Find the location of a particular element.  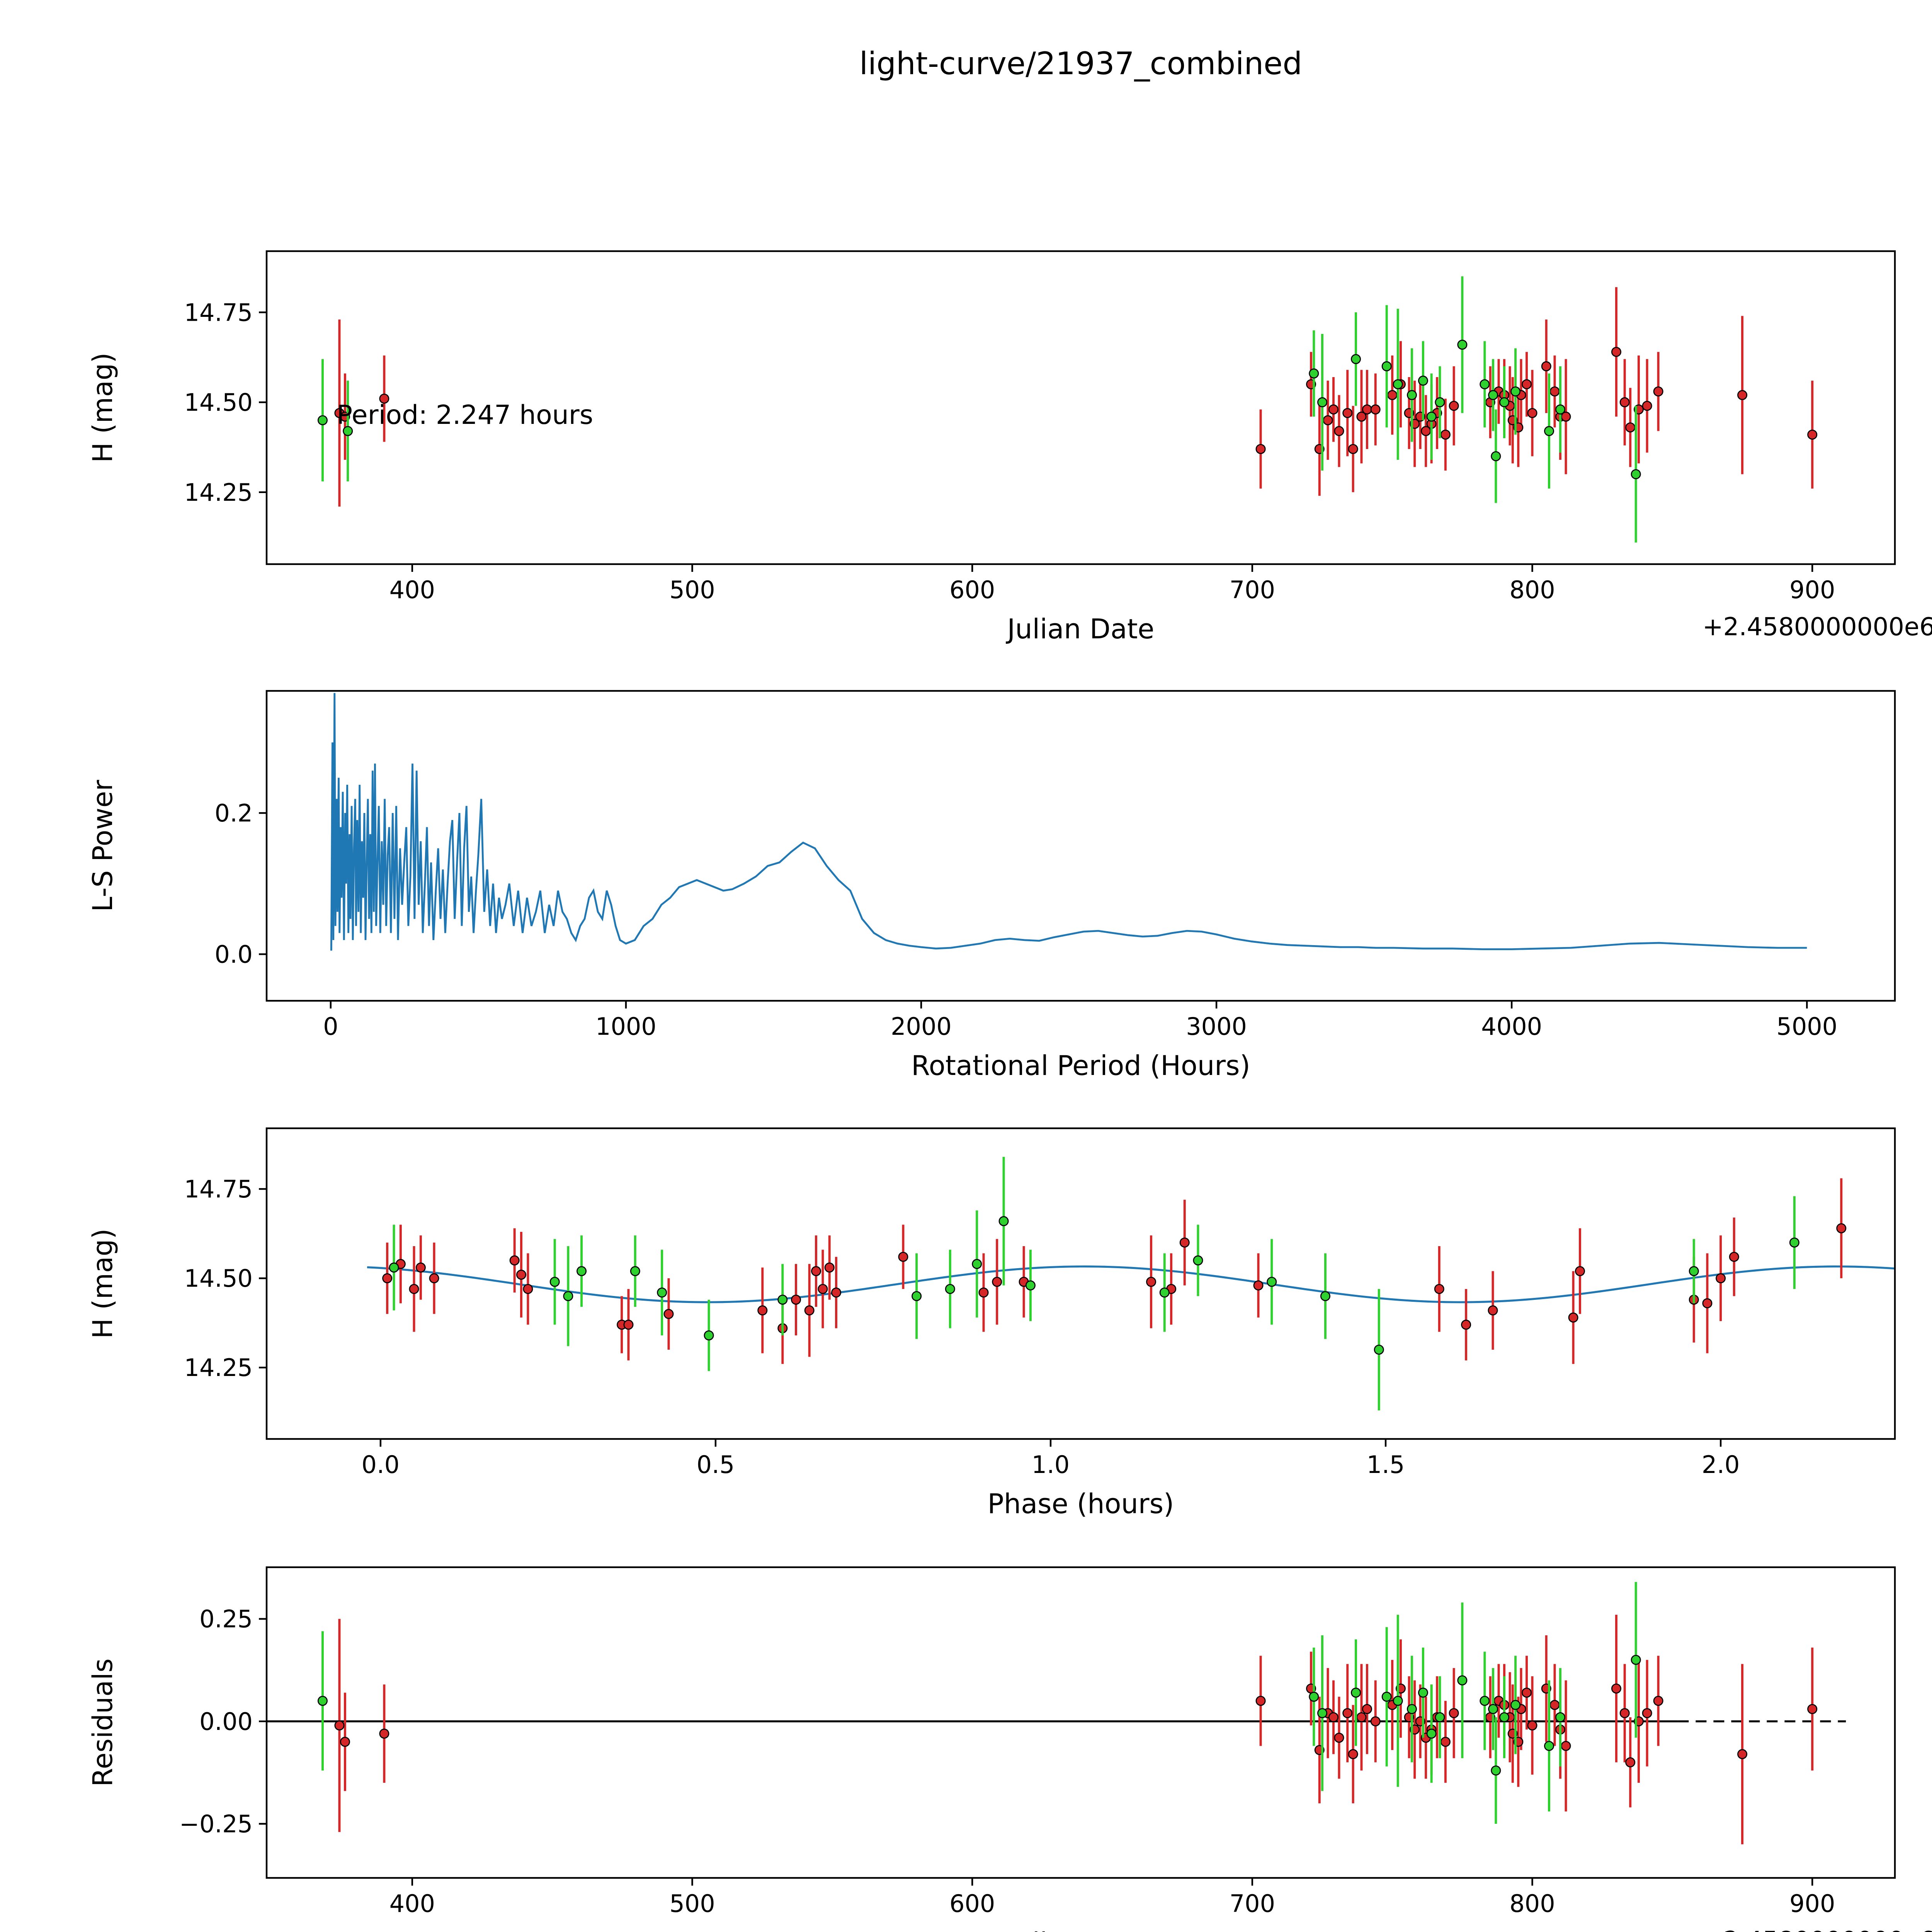

x-axis-label: Julian Date is located at coordinates (1080, 629).